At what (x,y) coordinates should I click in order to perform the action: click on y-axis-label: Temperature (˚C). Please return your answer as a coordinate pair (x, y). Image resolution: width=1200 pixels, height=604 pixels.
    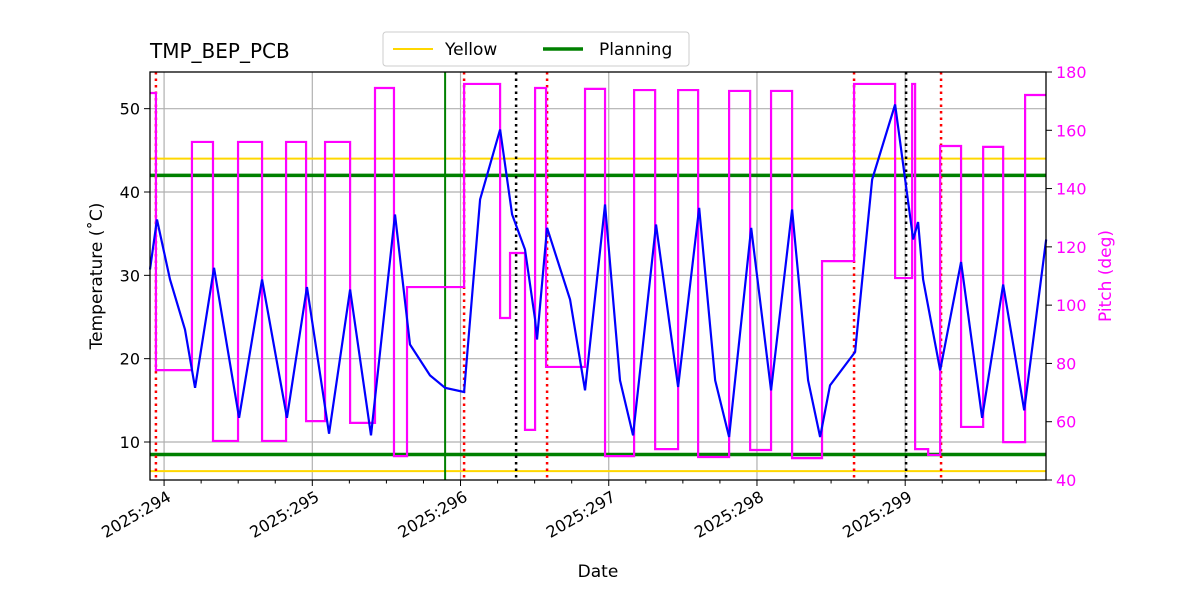
    Looking at the image, I should click on (96, 277).